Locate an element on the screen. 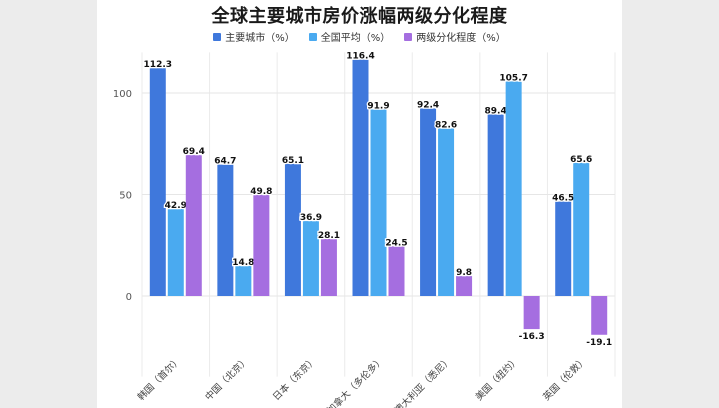 This screenshot has width=719, height=408. y-tick-label: 0 is located at coordinates (129, 297).